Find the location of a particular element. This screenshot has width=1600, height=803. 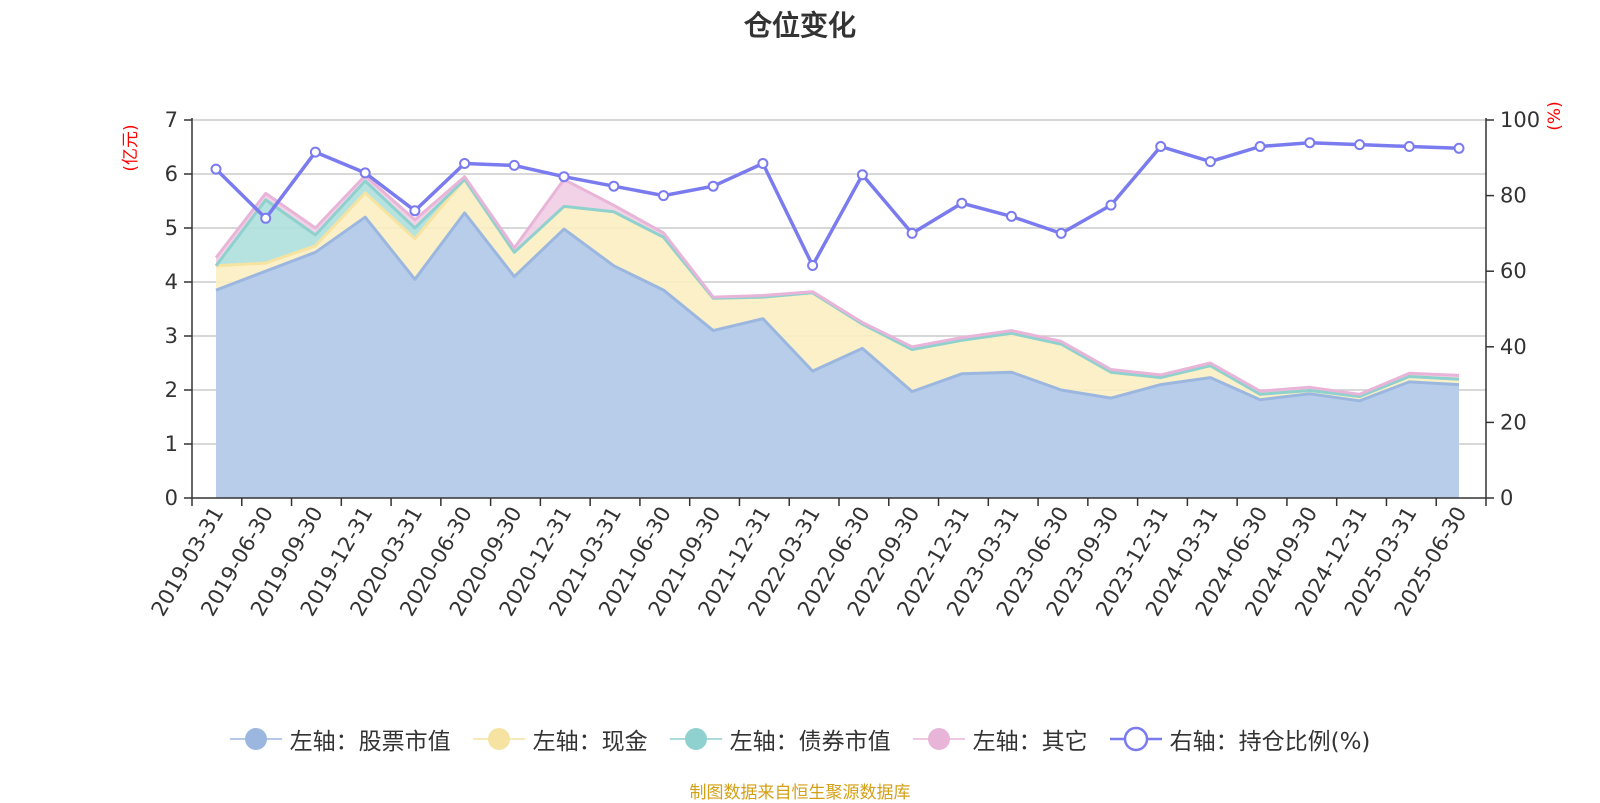

legend-marker-stock is located at coordinates (255, 739).